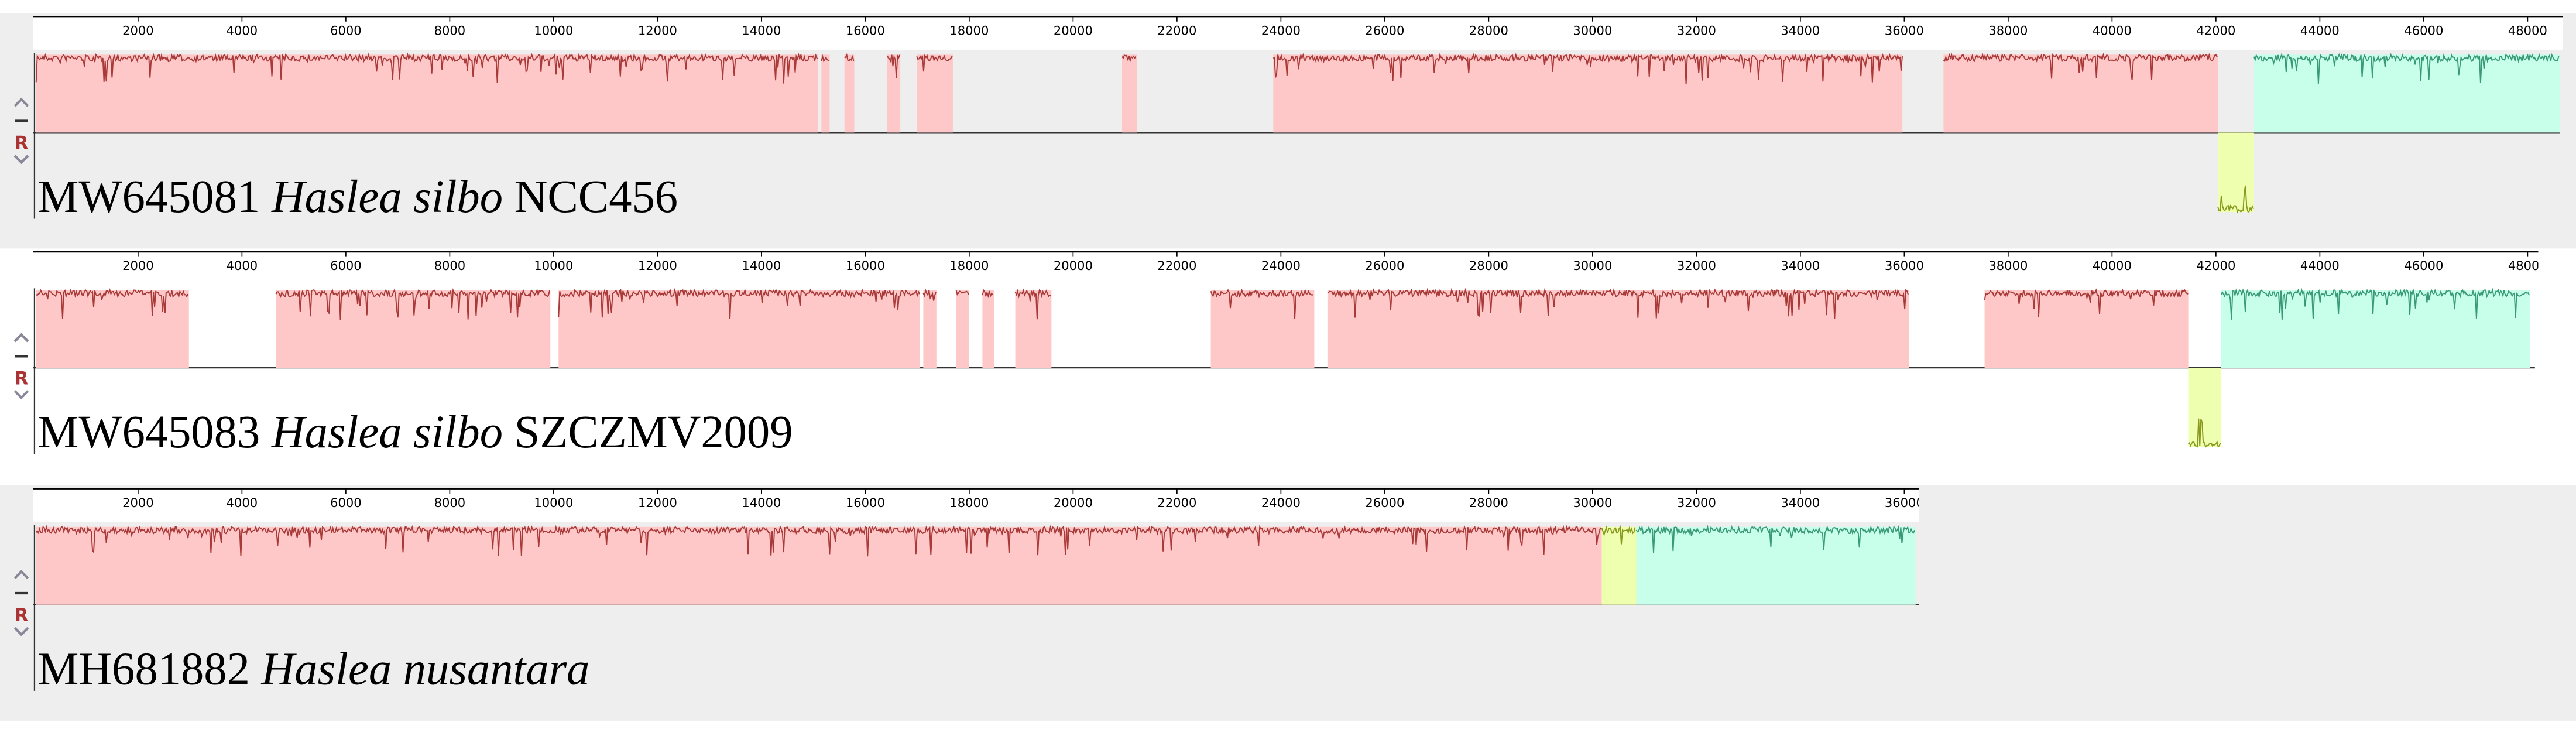 The width and height of the screenshot is (2576, 729). I want to click on tick-label: 12000, so click(657, 503).